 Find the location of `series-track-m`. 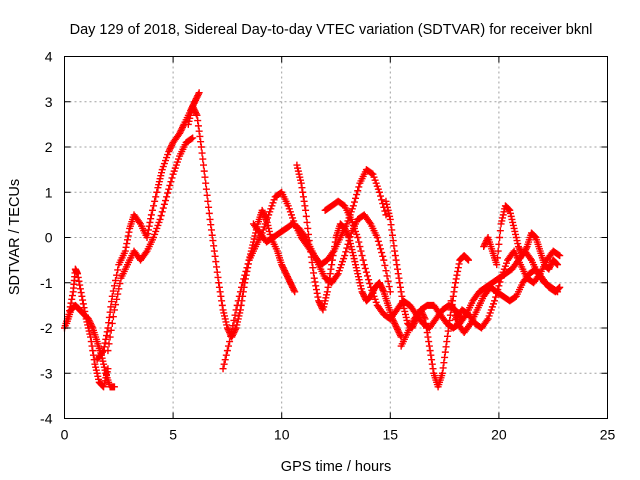

series-track-m is located at coordinates (521, 237).